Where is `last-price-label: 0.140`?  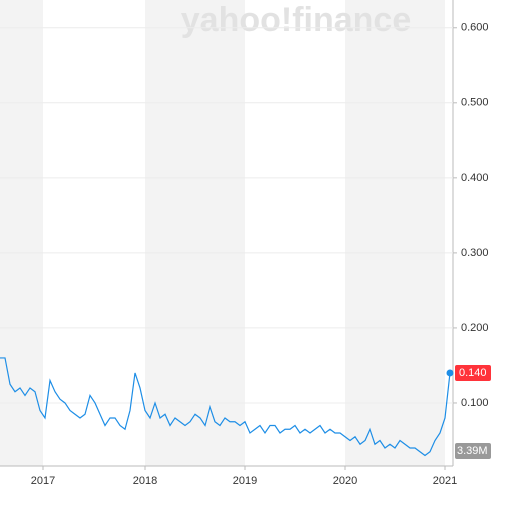
last-price-label: 0.140 is located at coordinates (473, 373).